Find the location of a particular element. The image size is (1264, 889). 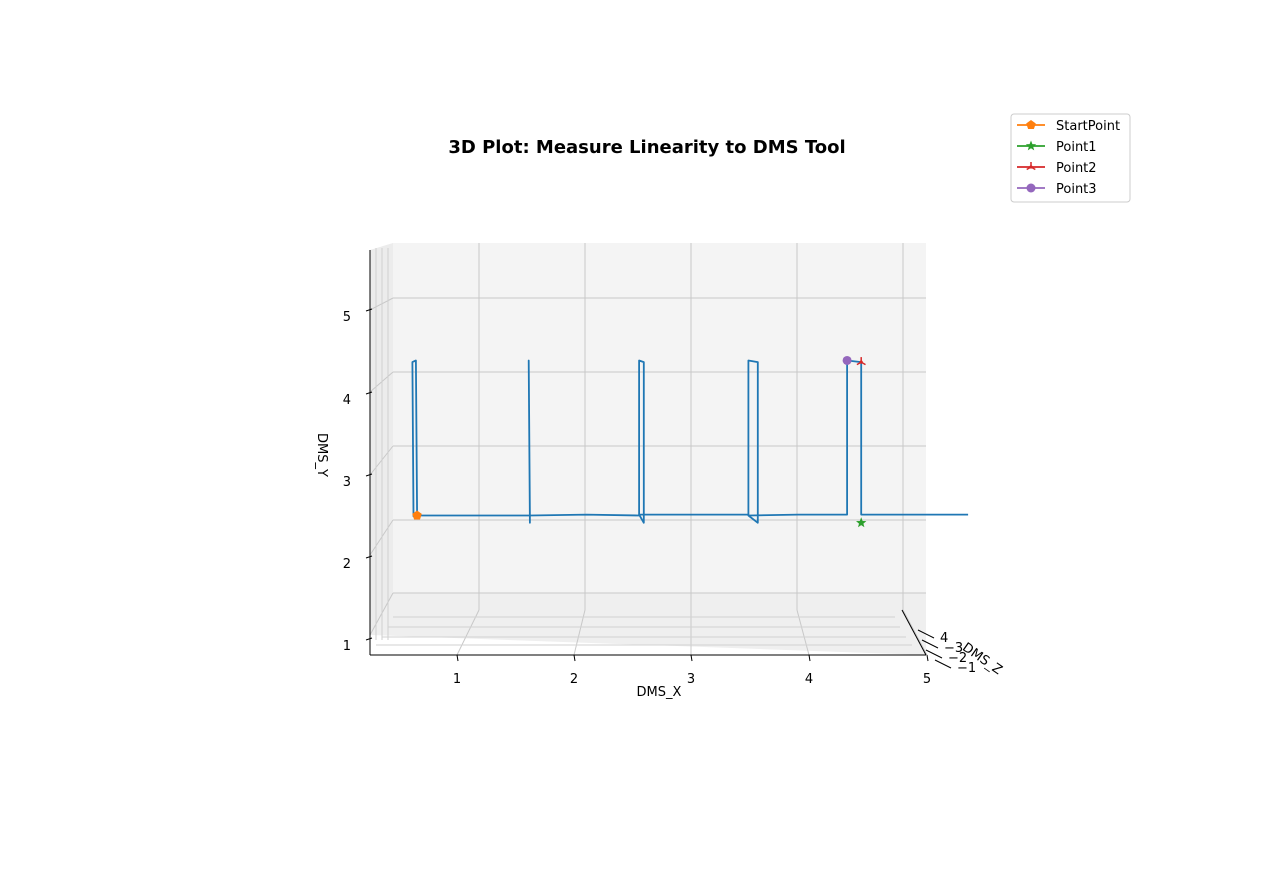

x-axis-label: DMS_X is located at coordinates (659, 692).